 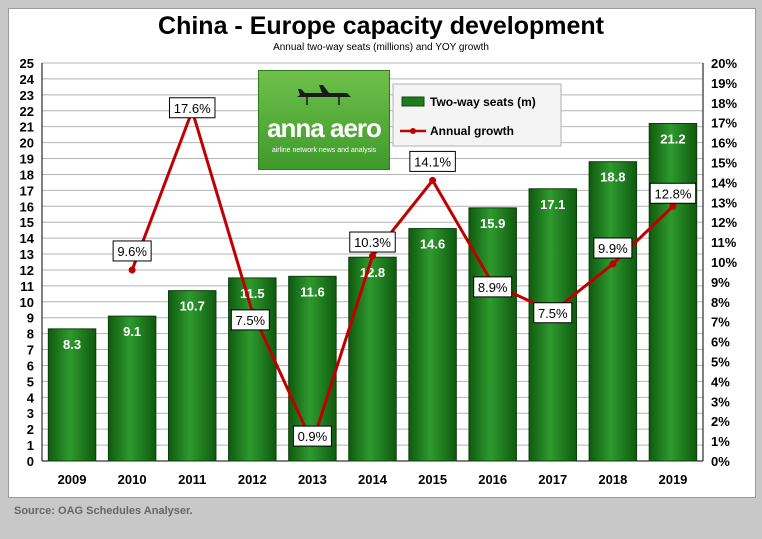 What do you see at coordinates (720, 441) in the screenshot?
I see `y2-tick-label: 1%` at bounding box center [720, 441].